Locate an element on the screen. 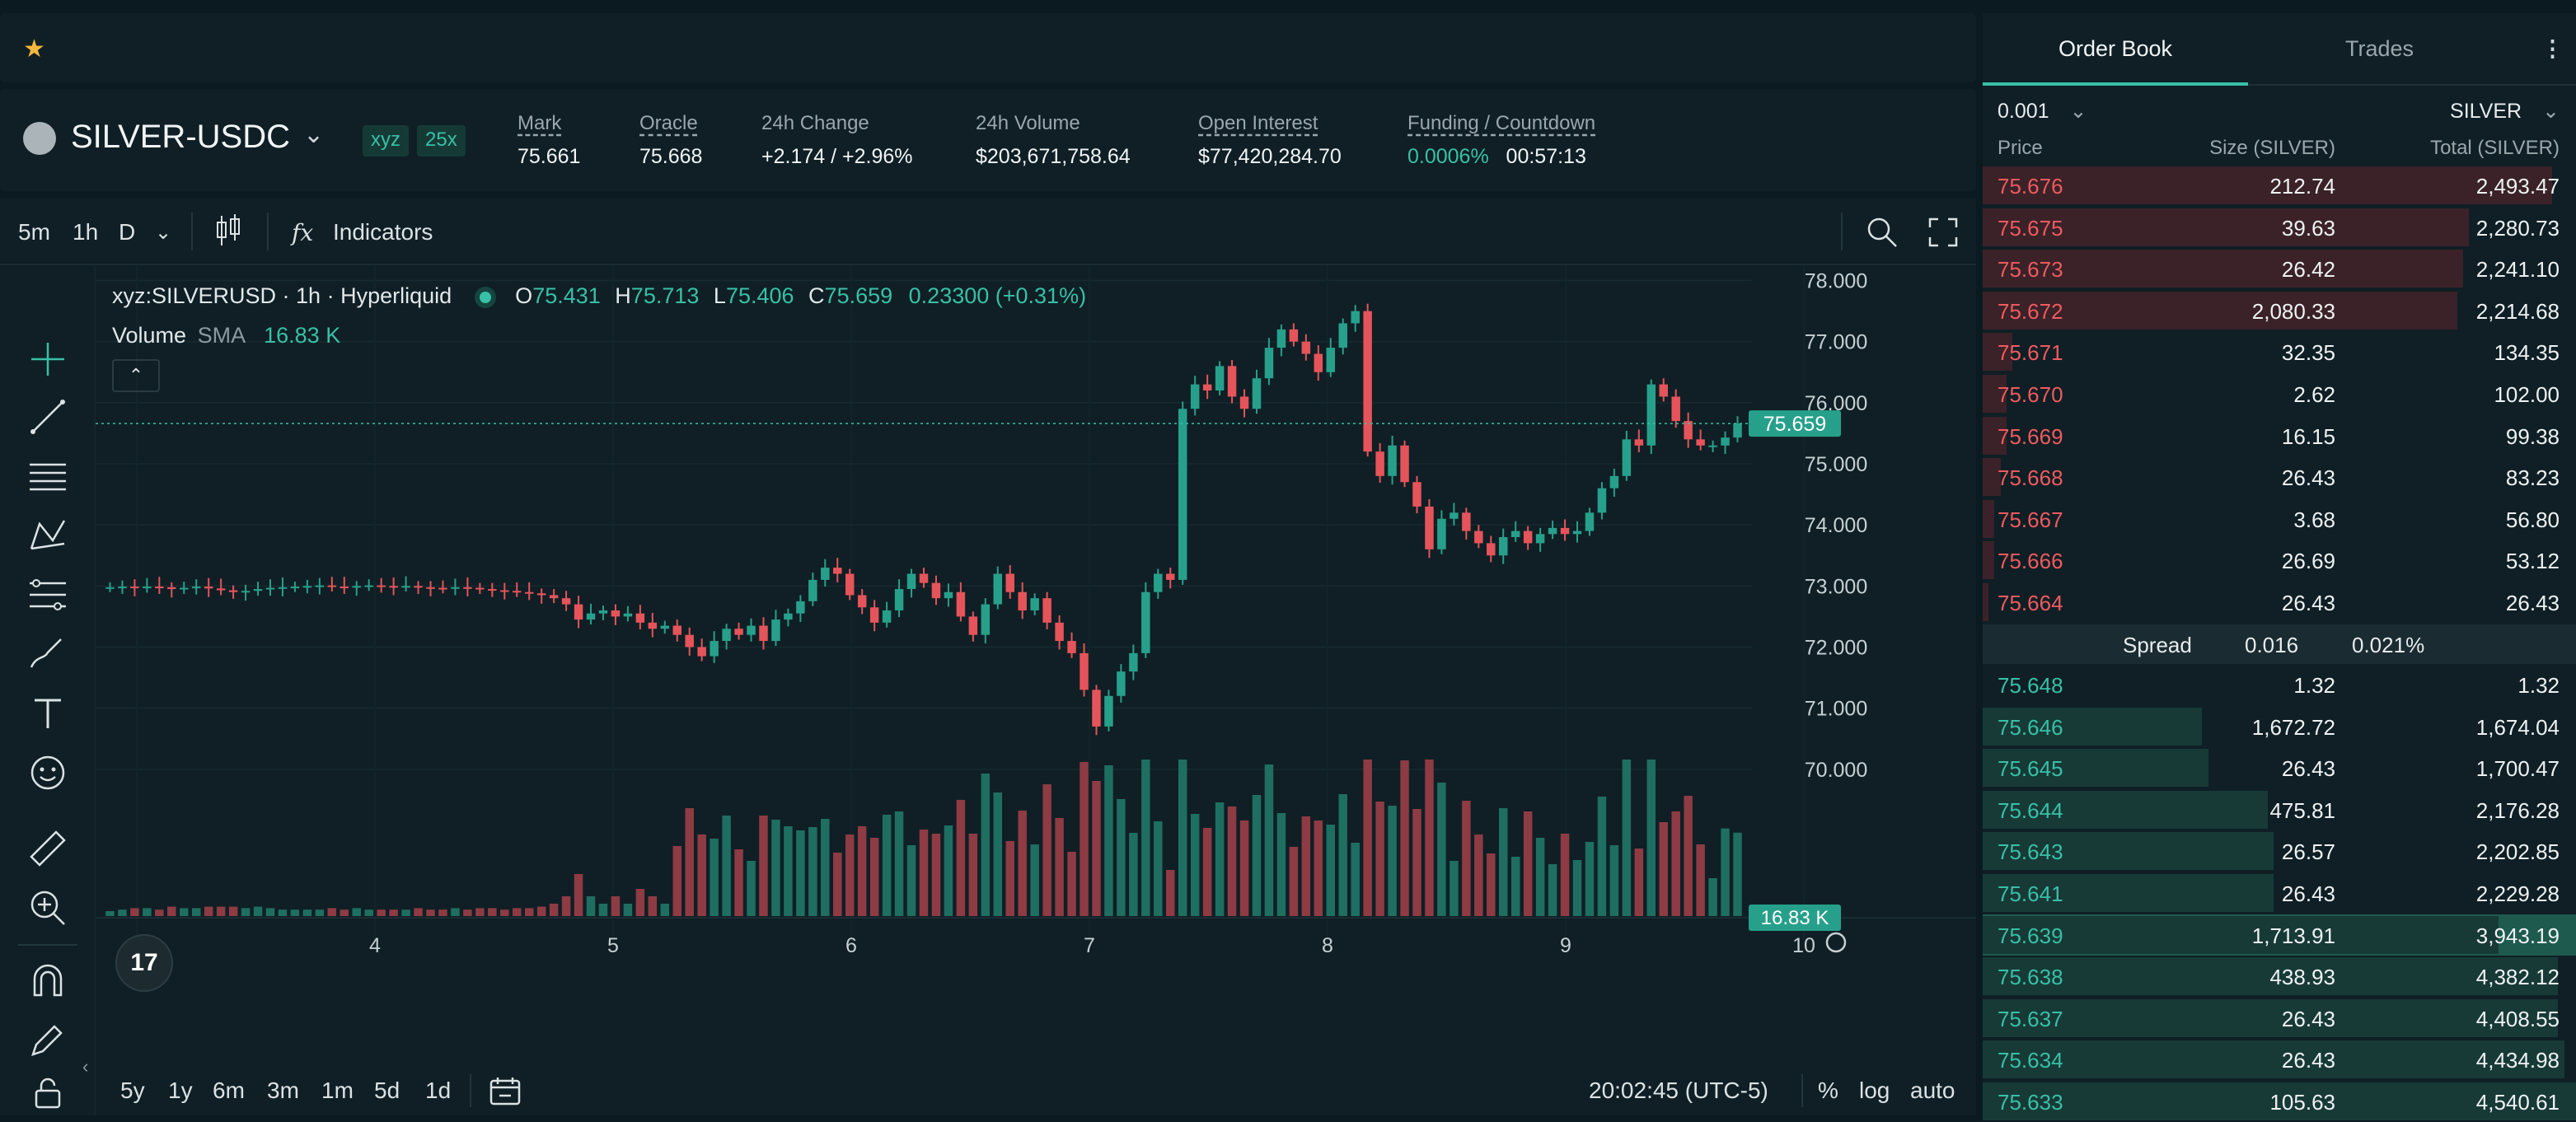 This screenshot has width=2576, height=1122. ask-size: 39.63 is located at coordinates (2308, 228).